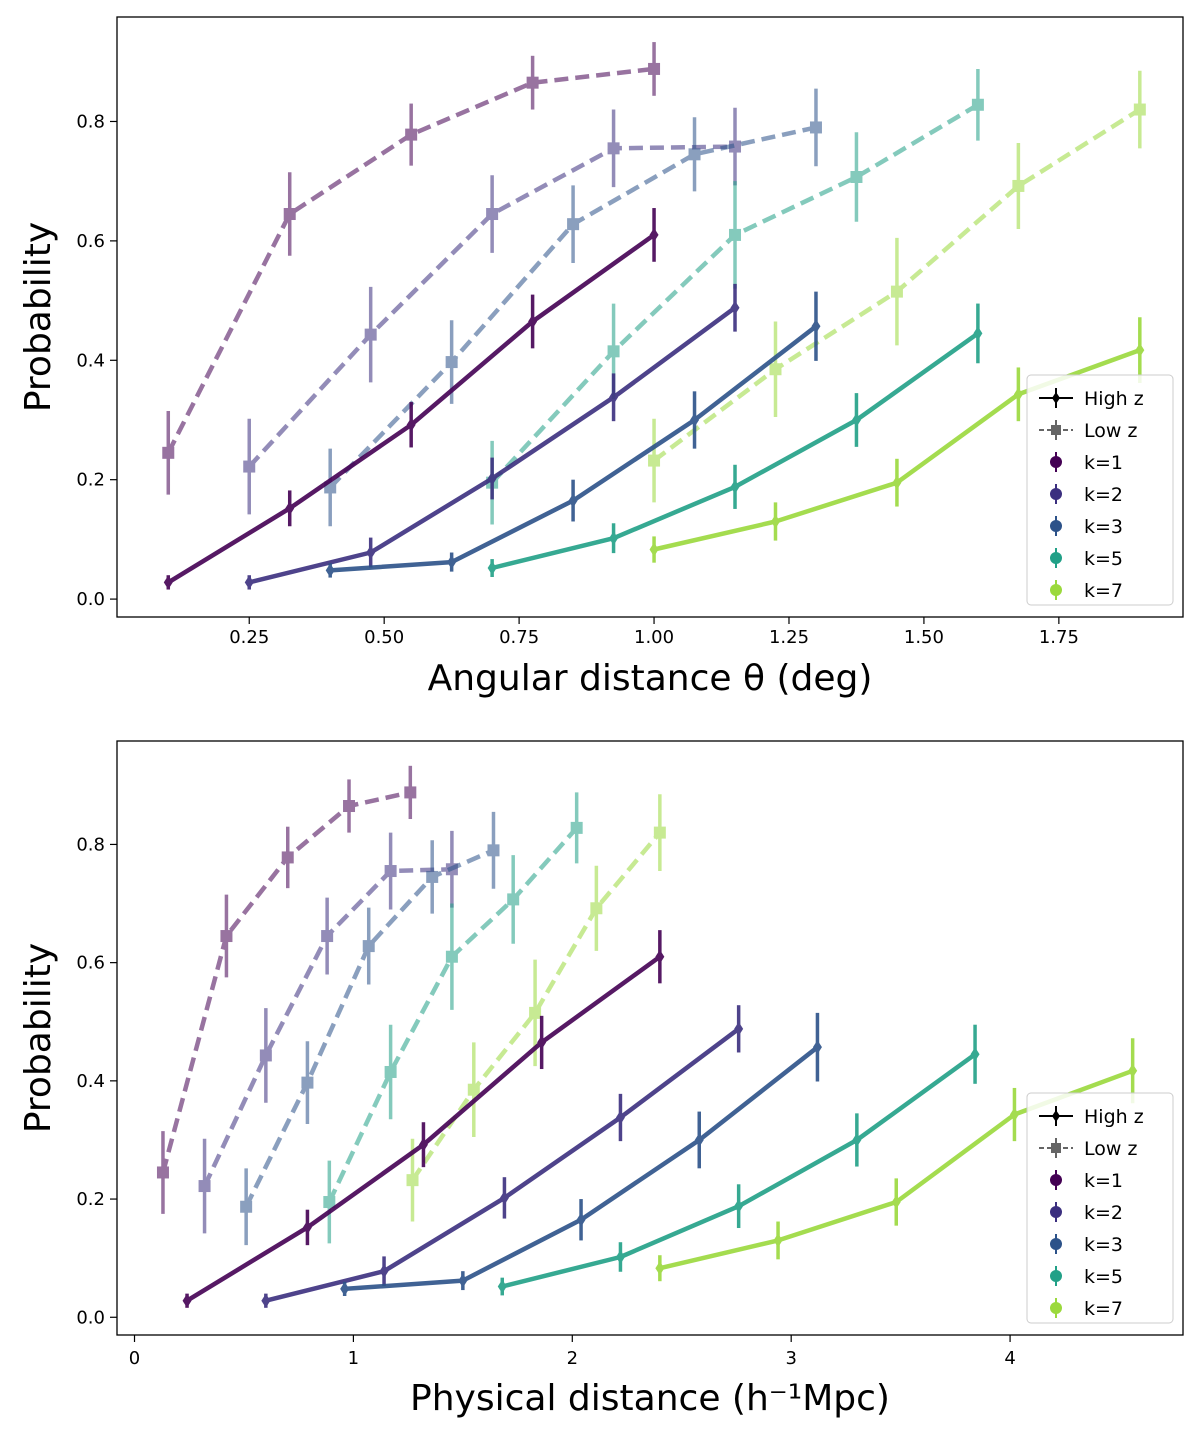 This screenshot has width=1200, height=1444. Describe the element at coordinates (90, 480) in the screenshot. I see `y-tick-label: 0.2` at that location.